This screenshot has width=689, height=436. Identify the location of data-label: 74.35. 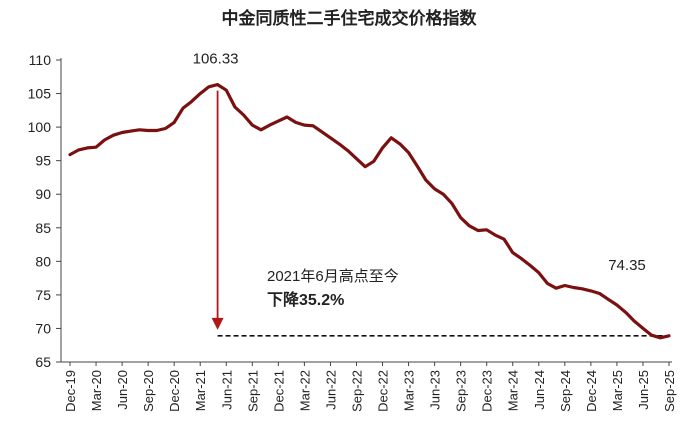
(627, 265).